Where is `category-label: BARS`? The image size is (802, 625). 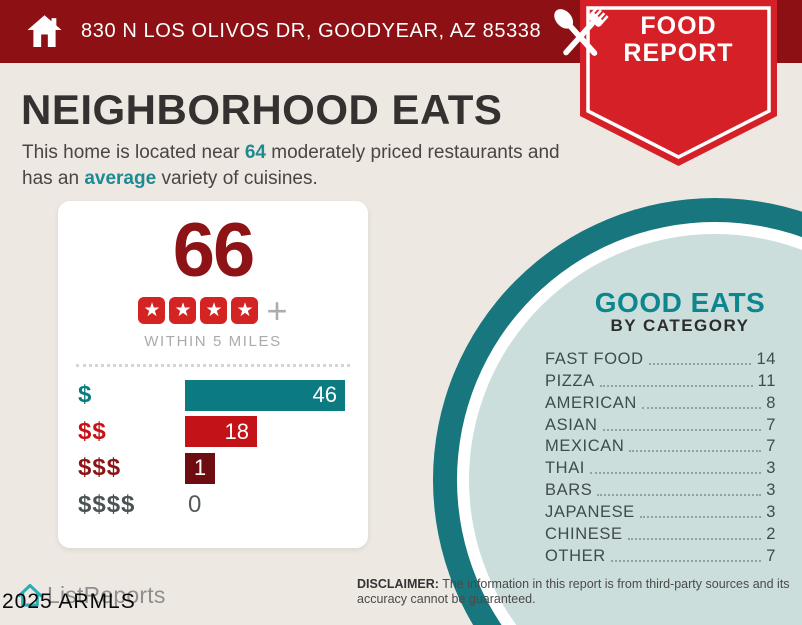
category-label: BARS is located at coordinates (569, 490).